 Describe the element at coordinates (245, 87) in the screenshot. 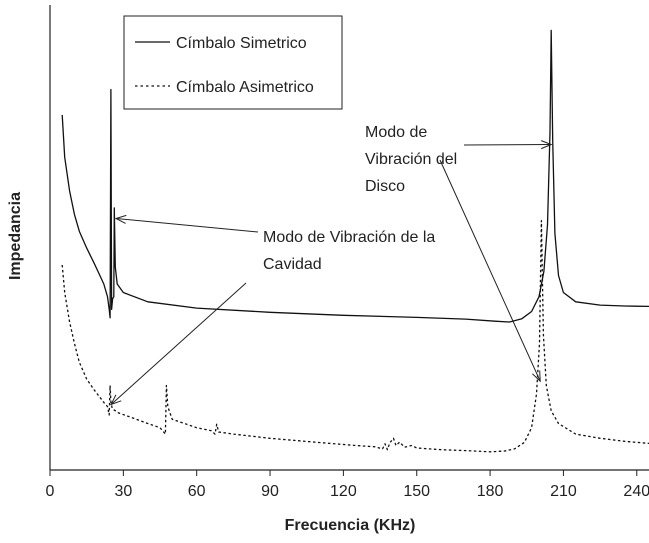

I see `legend-label-asymmetric: Címbalo Asimetrico` at that location.